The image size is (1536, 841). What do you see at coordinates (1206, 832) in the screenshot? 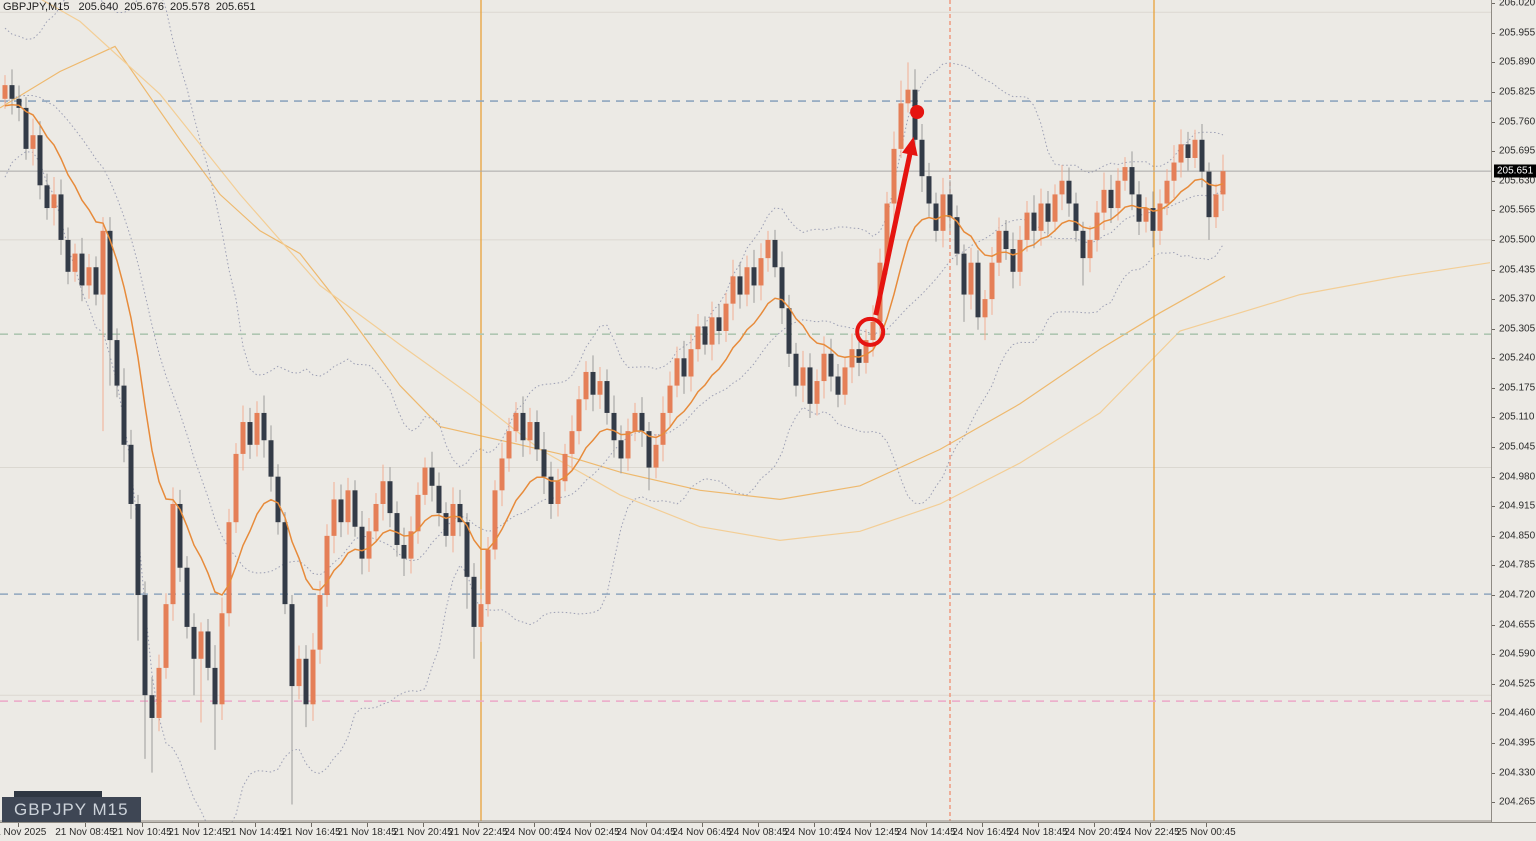
I see `time-axis-label: 25 Nov 00:45` at bounding box center [1206, 832].